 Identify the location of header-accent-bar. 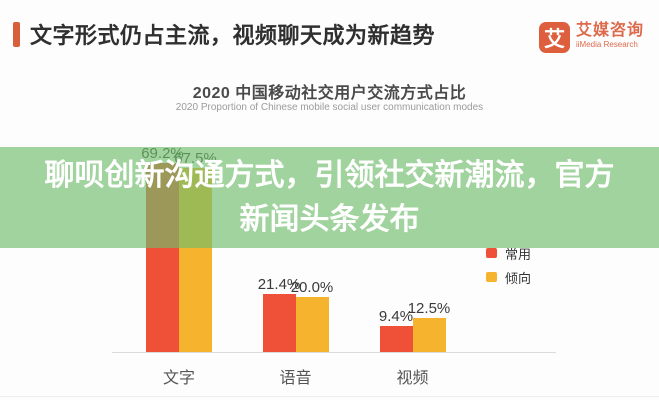
(16, 34).